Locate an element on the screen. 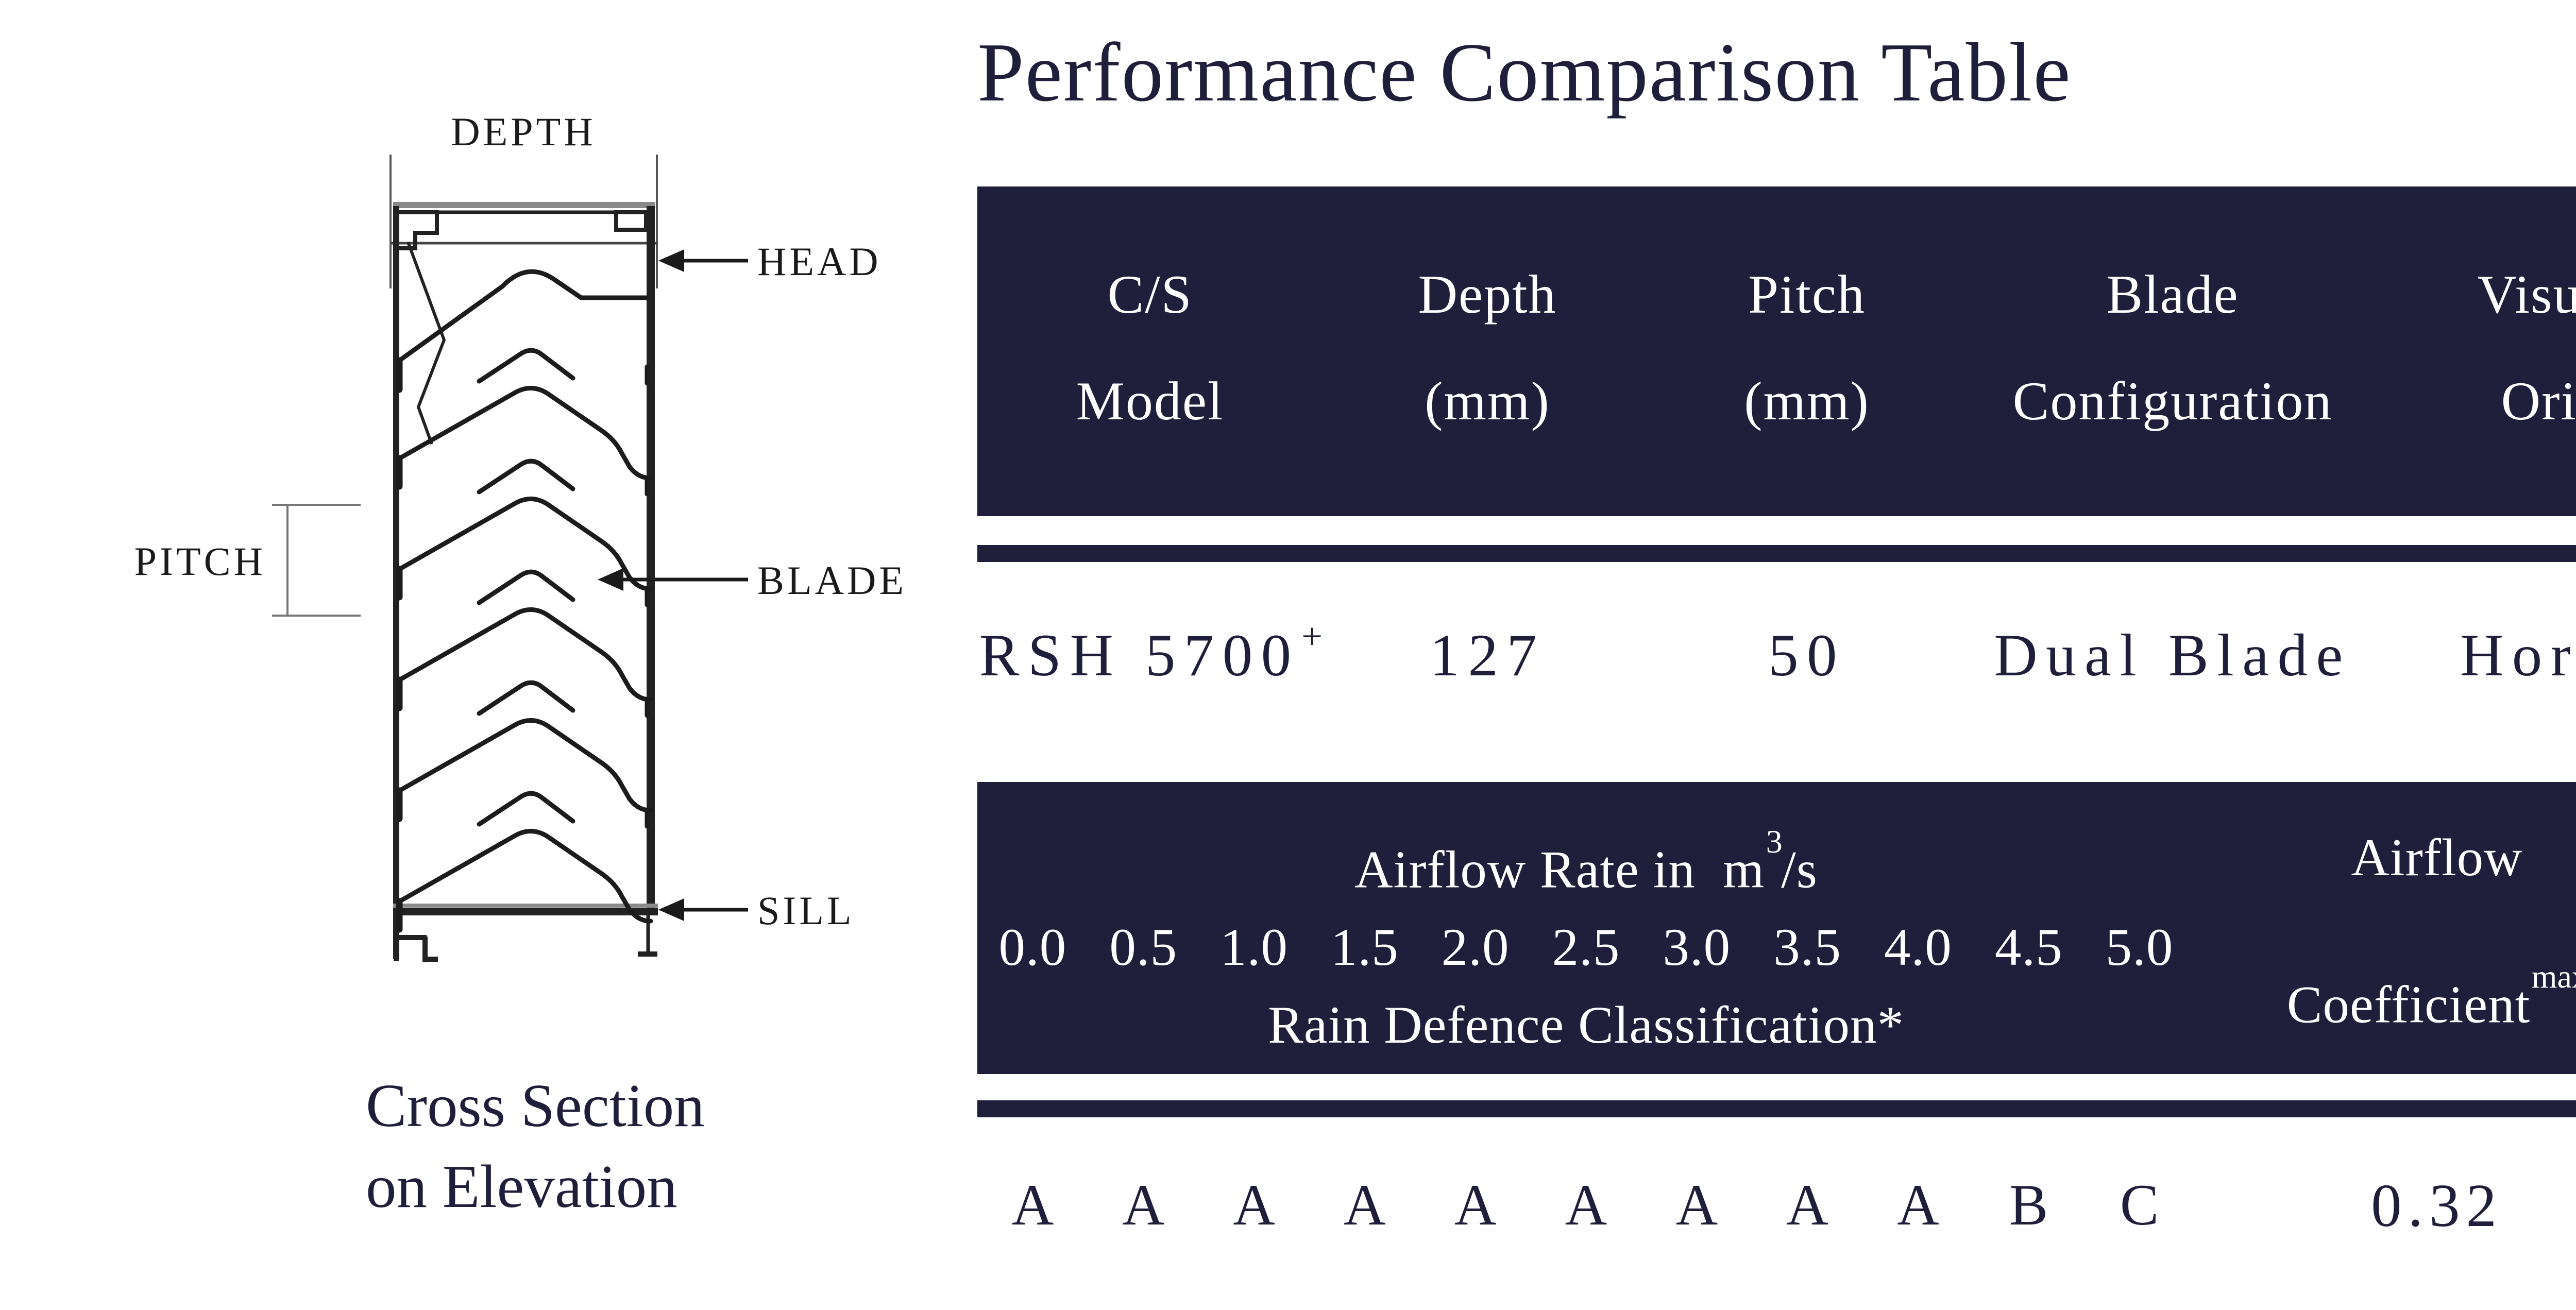 This screenshot has width=2576, height=1310. cell-blade-configuration: Dual Blade is located at coordinates (2172, 655).